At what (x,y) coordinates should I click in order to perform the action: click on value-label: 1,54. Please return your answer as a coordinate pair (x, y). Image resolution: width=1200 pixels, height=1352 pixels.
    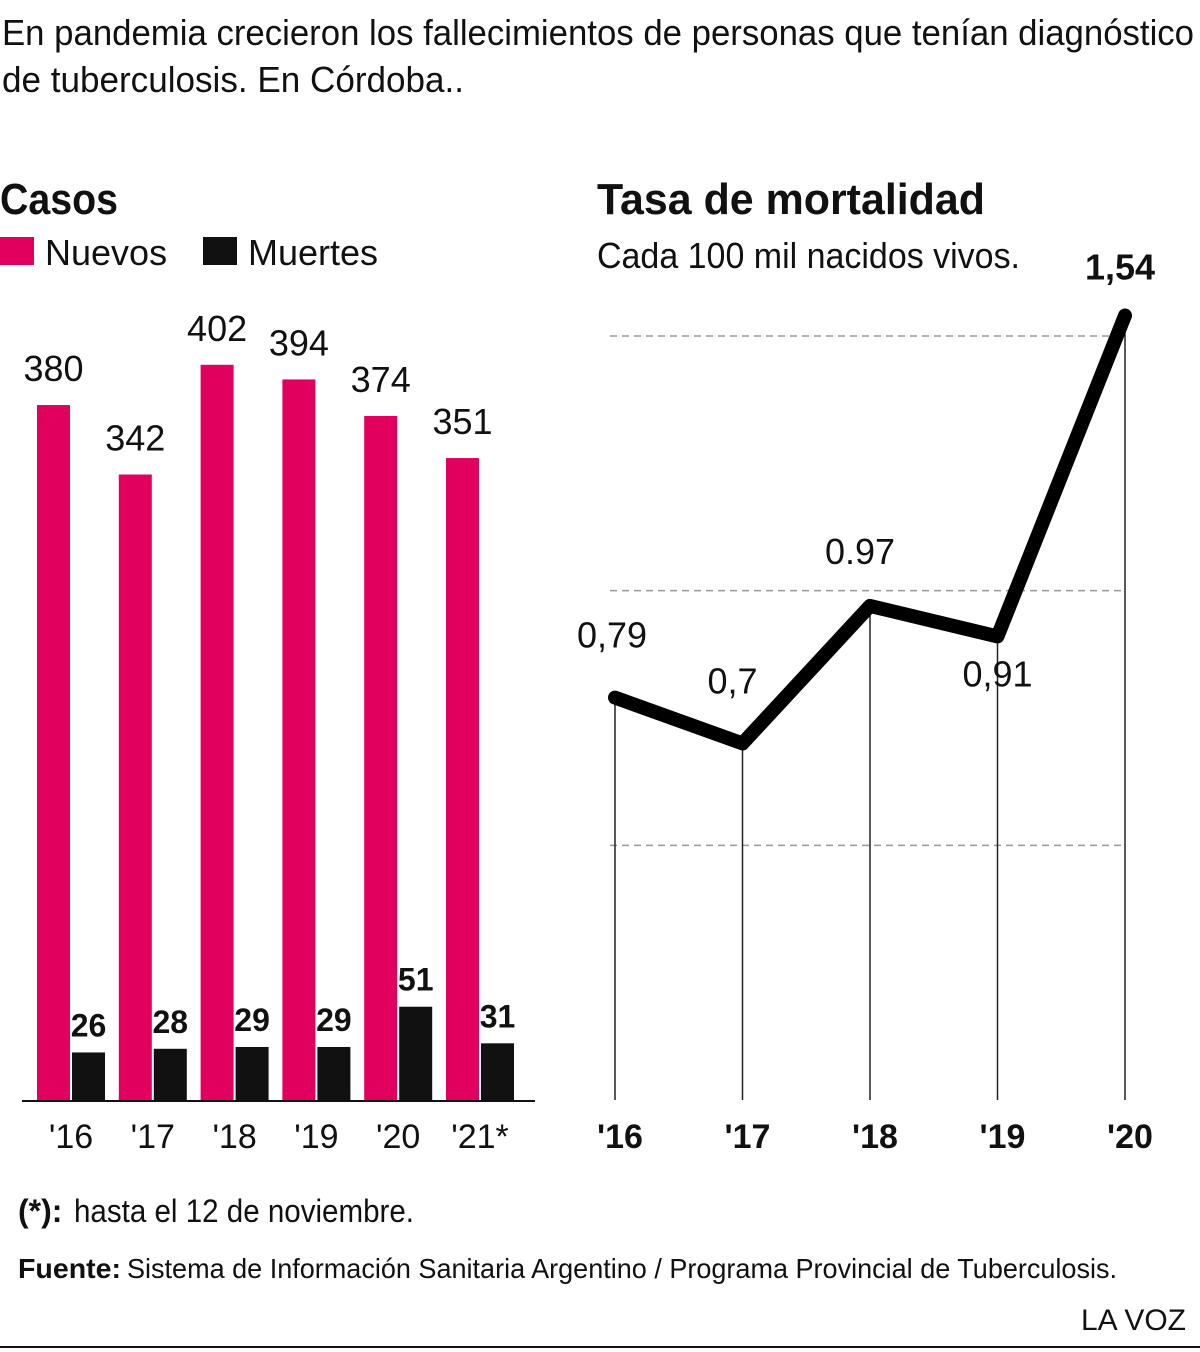
    Looking at the image, I should click on (1120, 267).